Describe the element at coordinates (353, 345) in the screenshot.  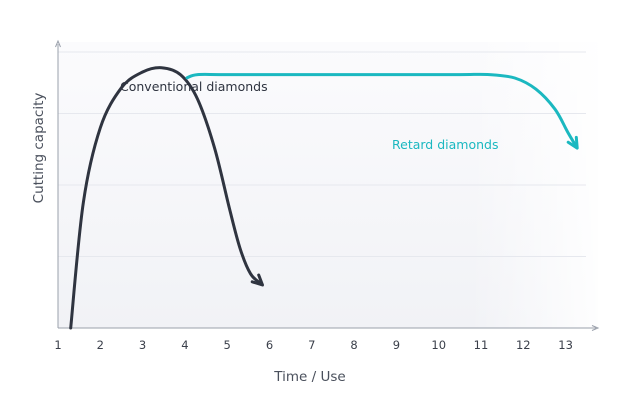
I see `x-tick-label: 8` at that location.